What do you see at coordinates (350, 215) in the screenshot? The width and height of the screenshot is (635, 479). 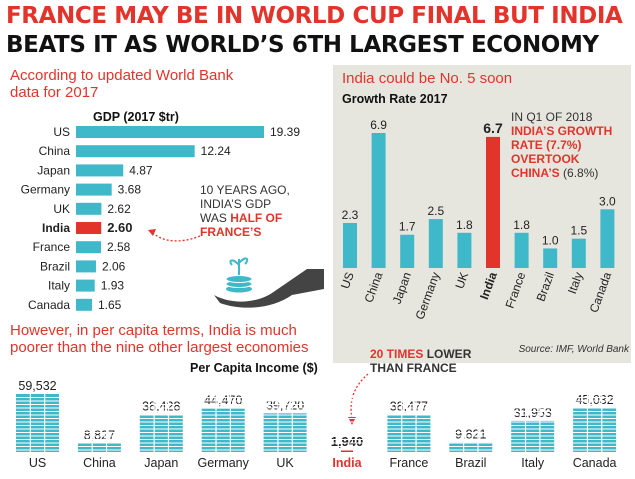 I see `growth-value-label: 2.3` at bounding box center [350, 215].